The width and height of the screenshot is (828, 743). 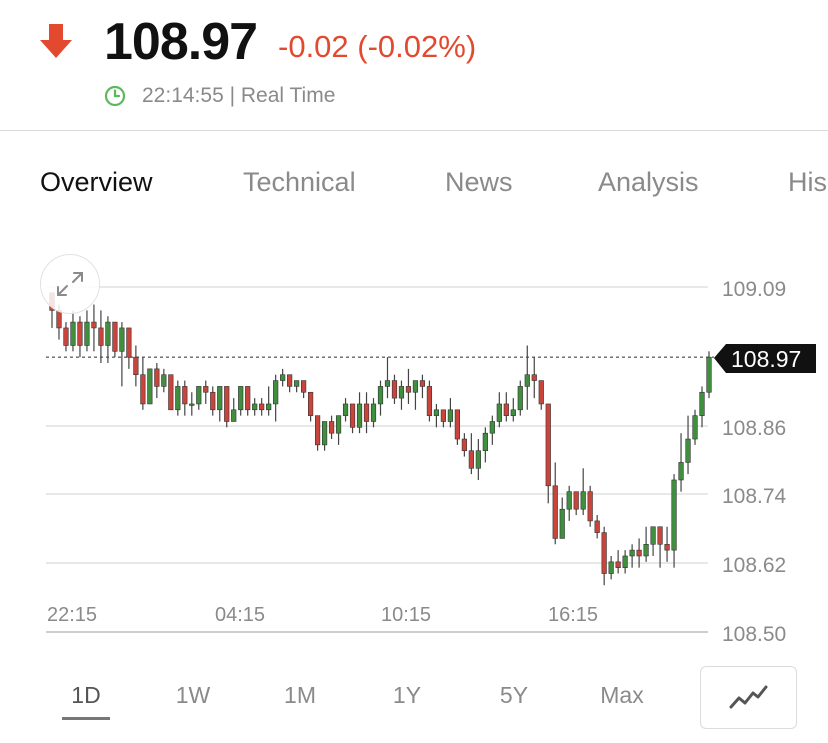 What do you see at coordinates (96, 182) in the screenshot?
I see `tab-overview: Overview` at bounding box center [96, 182].